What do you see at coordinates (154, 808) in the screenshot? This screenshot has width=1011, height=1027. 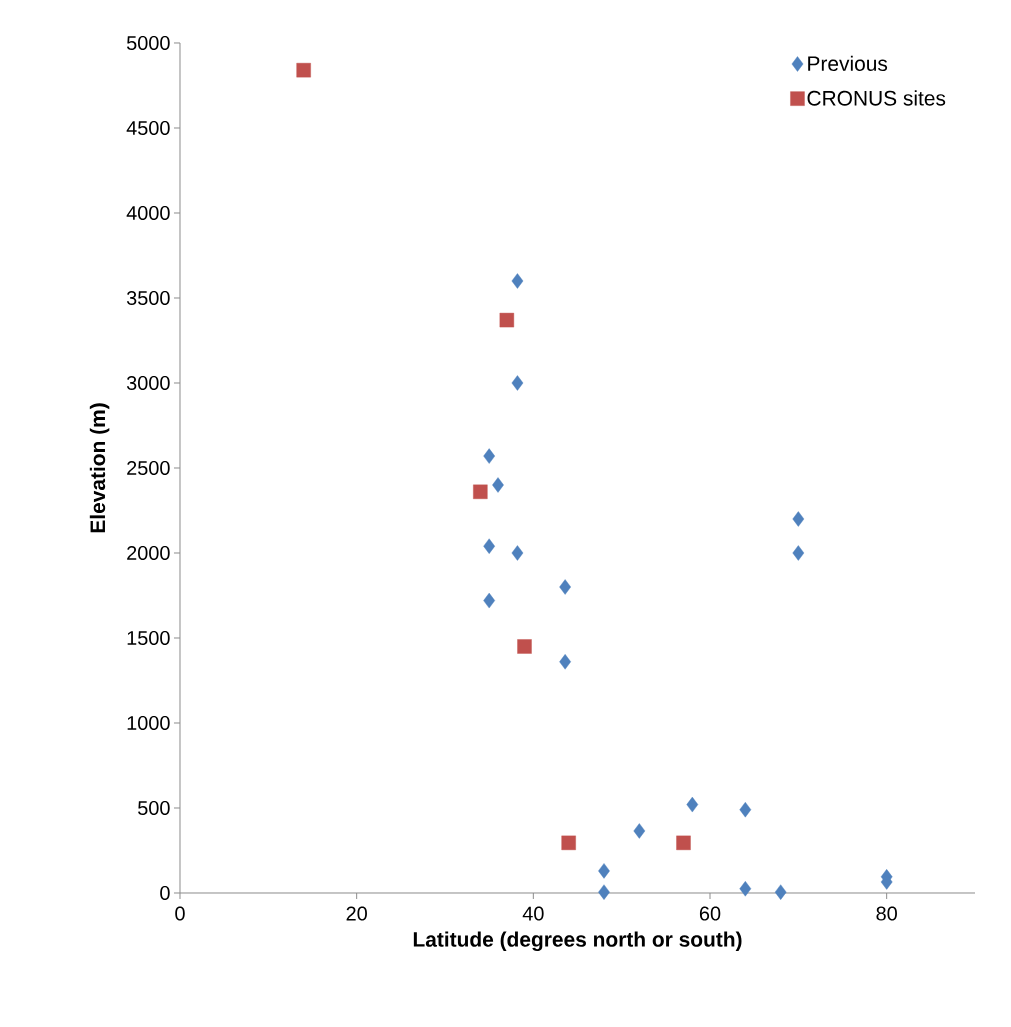 I see `y-tick-label: 500` at bounding box center [154, 808].